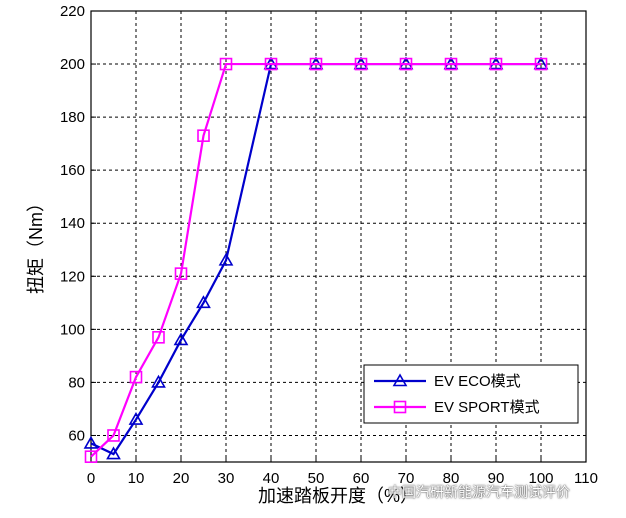 The width and height of the screenshot is (626, 518). Describe the element at coordinates (540, 478) in the screenshot. I see `x-tick-label-100: 100` at that location.